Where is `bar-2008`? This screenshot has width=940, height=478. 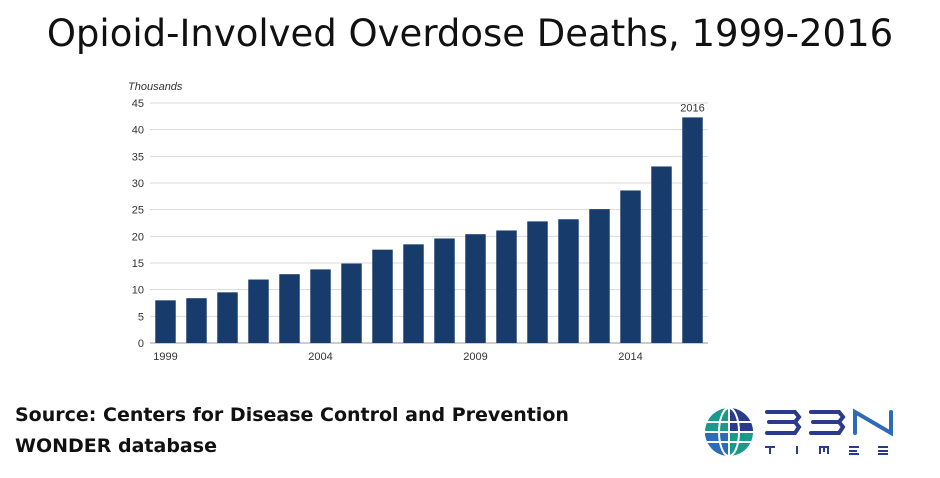 bar-2008 is located at coordinates (444, 290).